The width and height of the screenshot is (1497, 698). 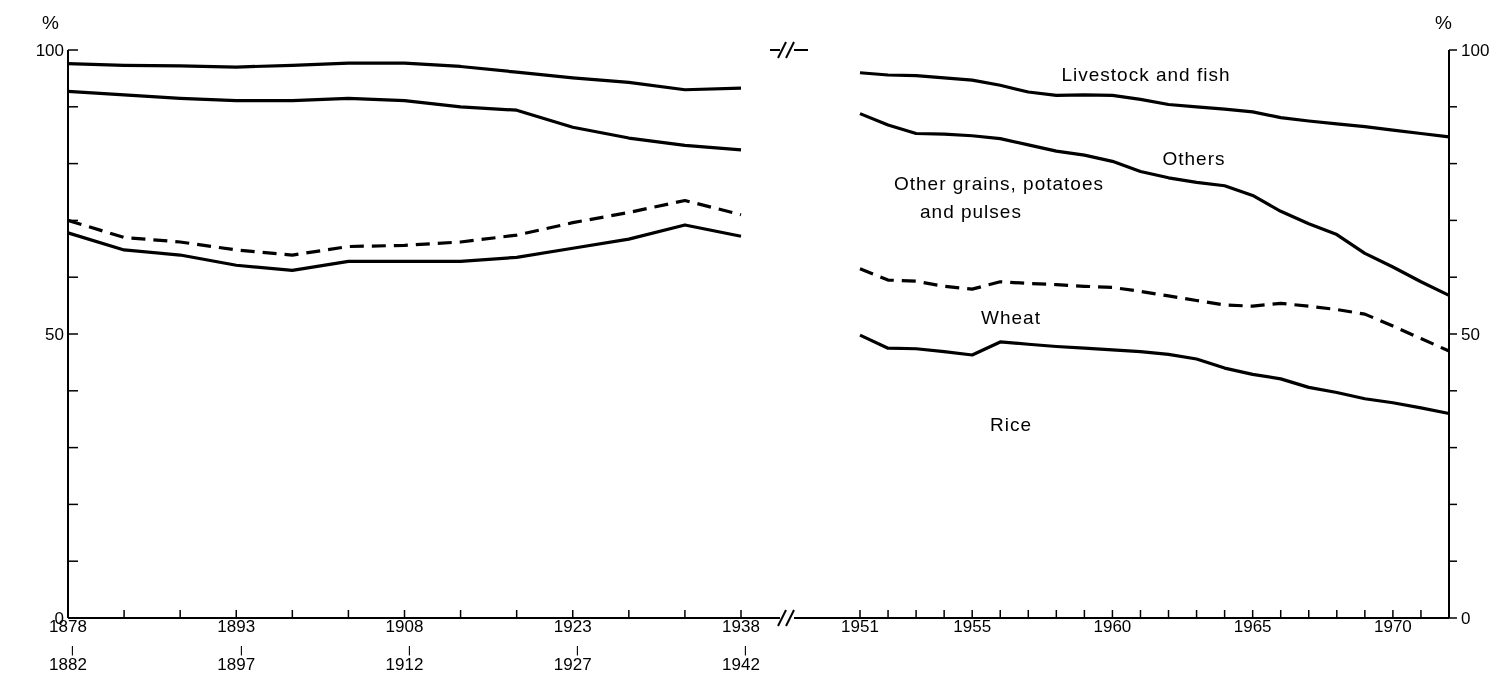 I want to click on annotation: Livestock and fish, so click(x=1146, y=75).